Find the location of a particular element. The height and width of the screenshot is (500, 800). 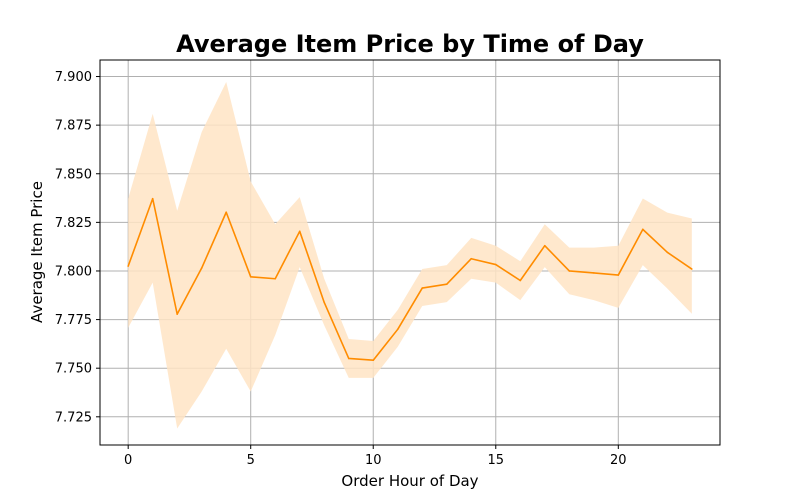

y-tick-label: 7.850 is located at coordinates (73, 174).